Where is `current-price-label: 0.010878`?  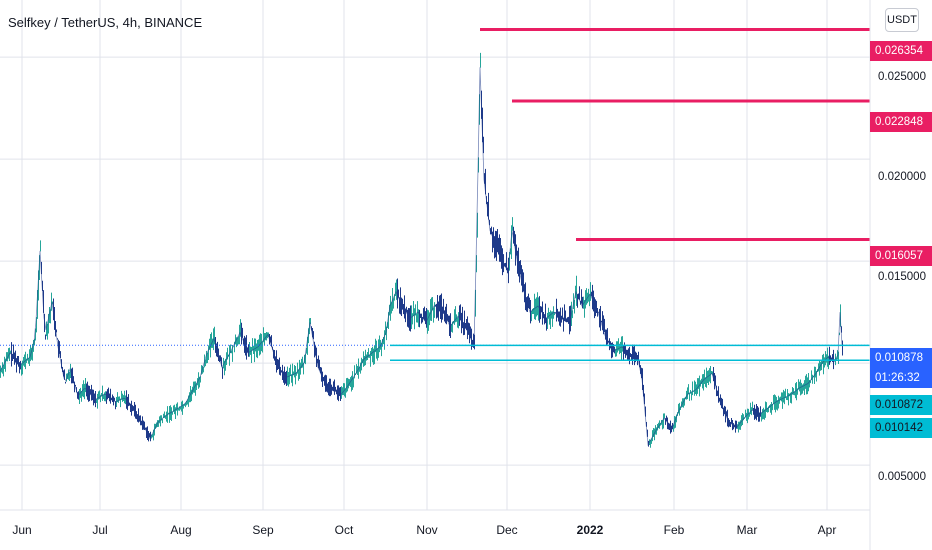
current-price-label: 0.010878 is located at coordinates (901, 358).